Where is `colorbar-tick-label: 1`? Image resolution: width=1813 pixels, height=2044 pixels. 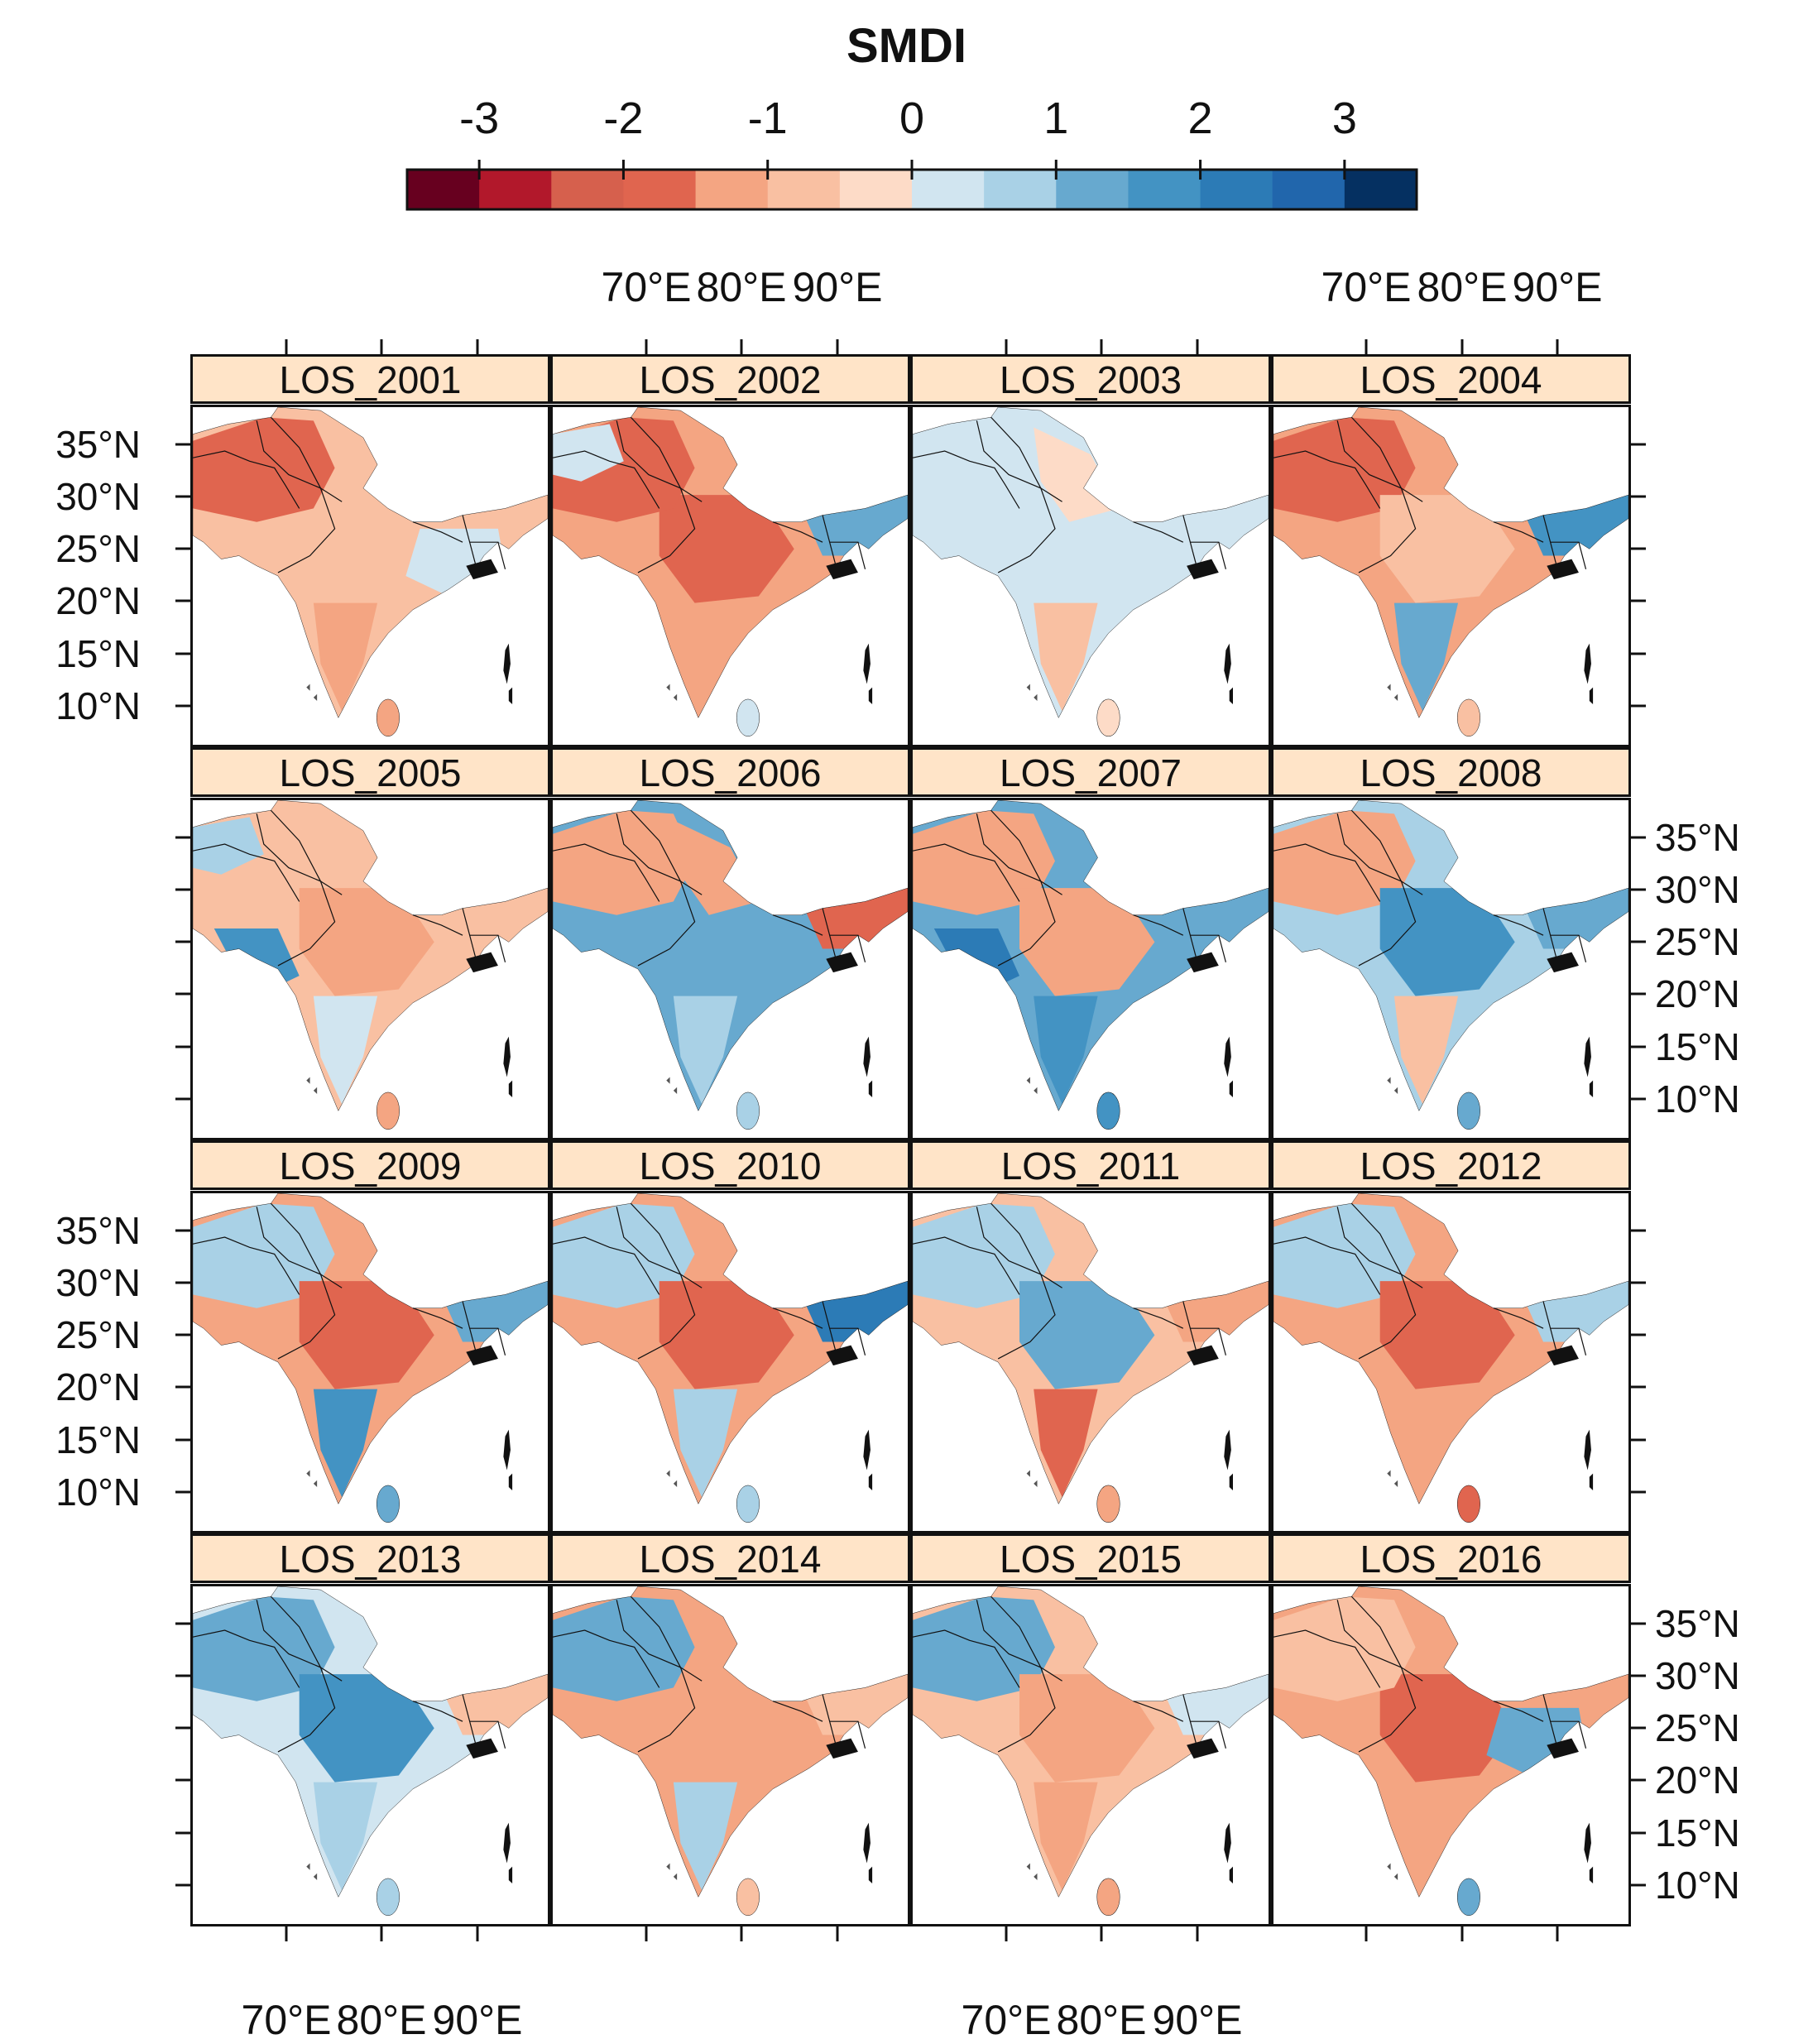
colorbar-tick-label: 1 is located at coordinates (1056, 118).